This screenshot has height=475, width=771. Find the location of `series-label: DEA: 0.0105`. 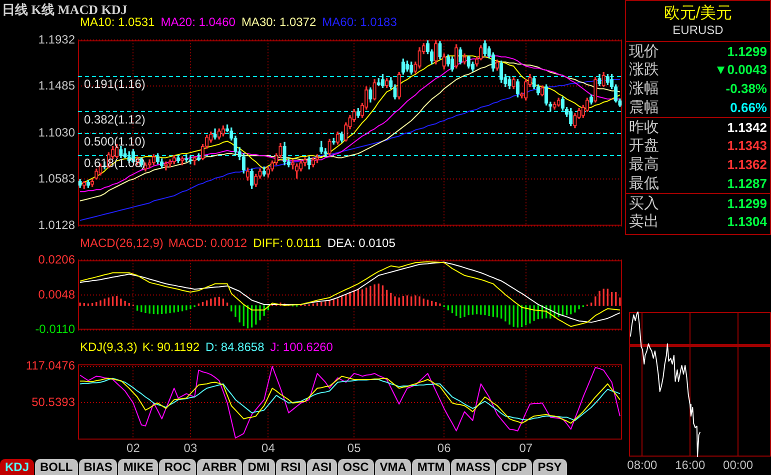

series-label: DEA: 0.0105 is located at coordinates (361, 243).